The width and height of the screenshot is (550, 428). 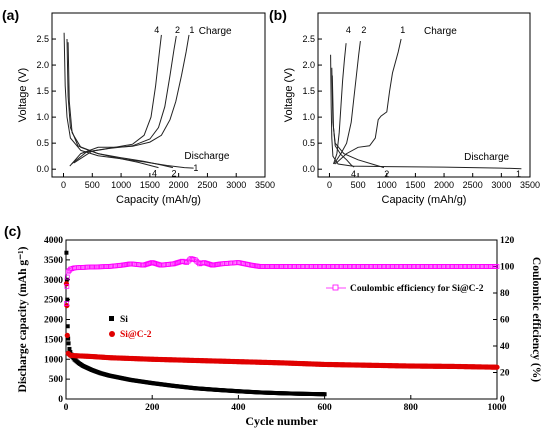 I want to click on series-label: 2, so click(x=177, y=30).